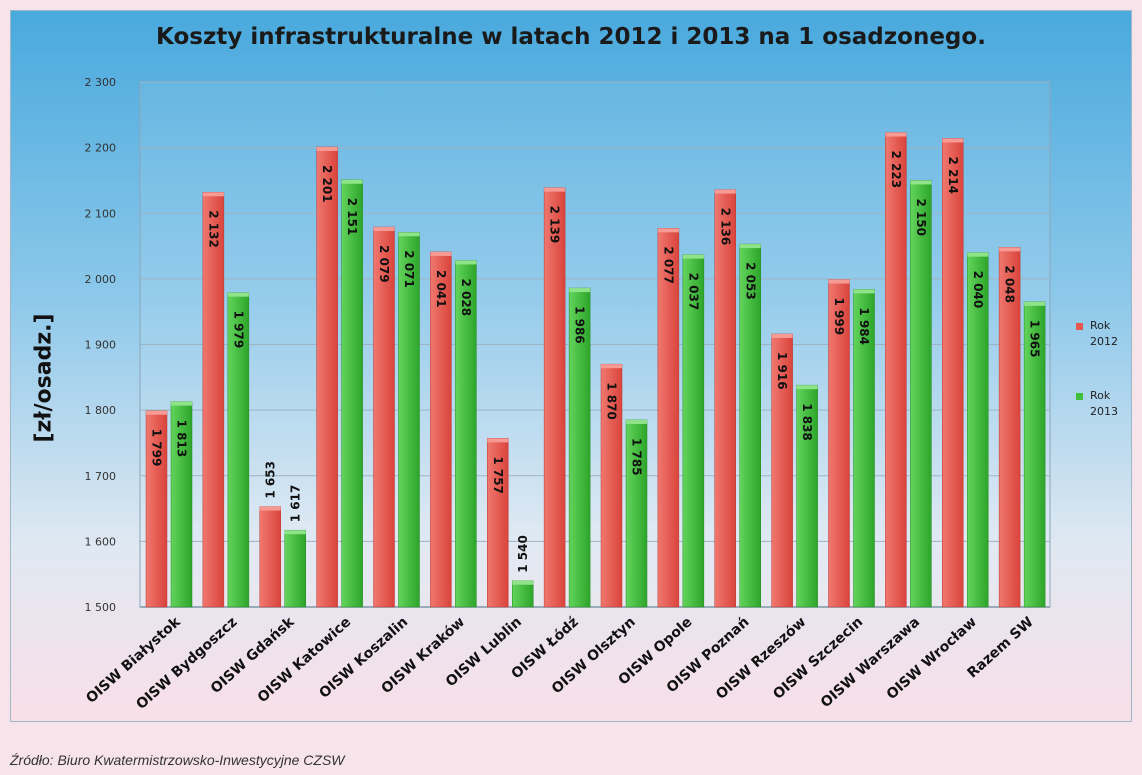  Describe the element at coordinates (101, 476) in the screenshot. I see `y-tick-label: 1 700` at that location.